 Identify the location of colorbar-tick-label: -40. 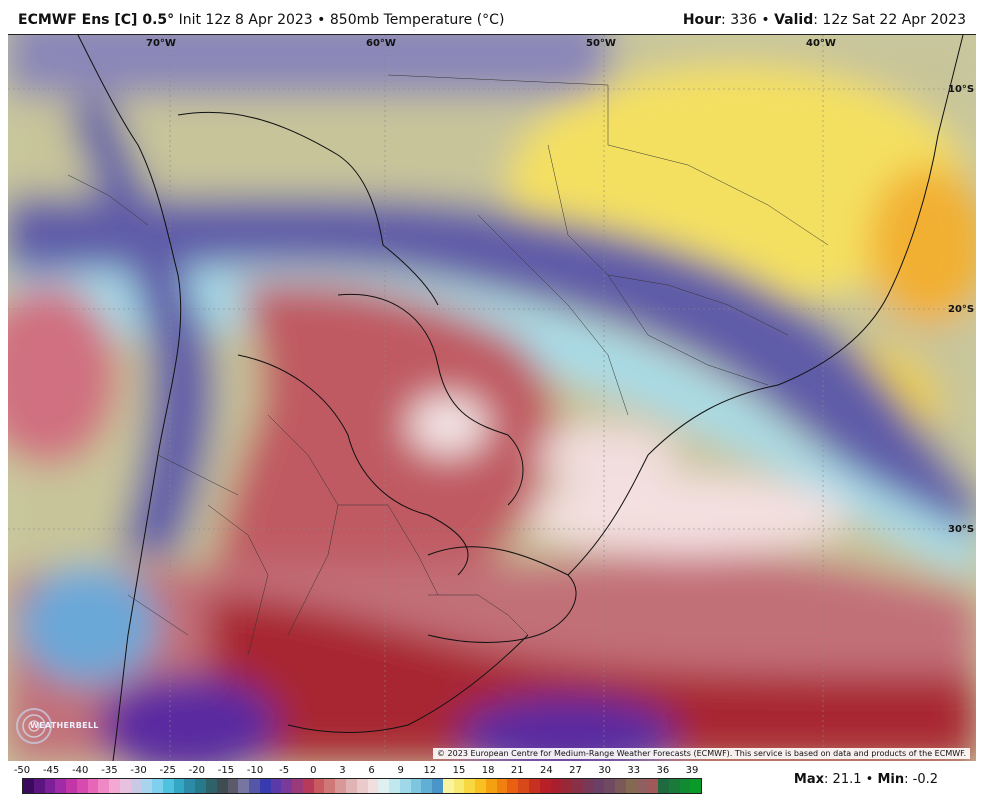
(80, 770).